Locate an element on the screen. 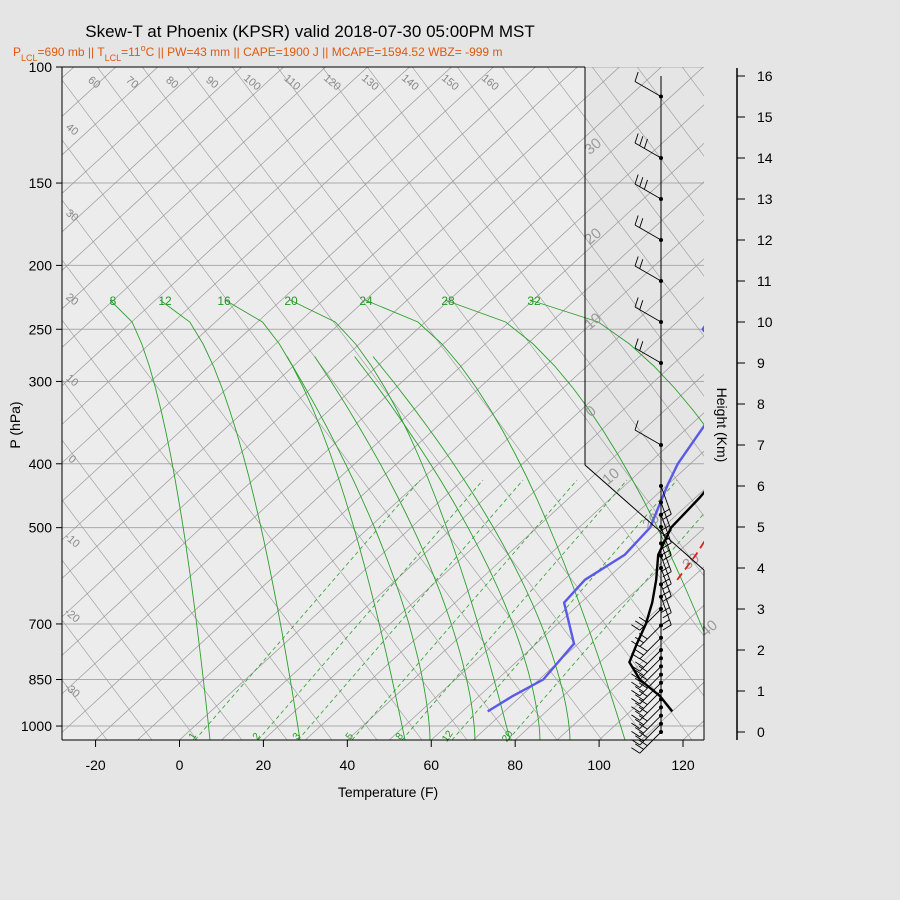 The height and width of the screenshot is (900, 900). height-tick-label: 8 is located at coordinates (761, 404).